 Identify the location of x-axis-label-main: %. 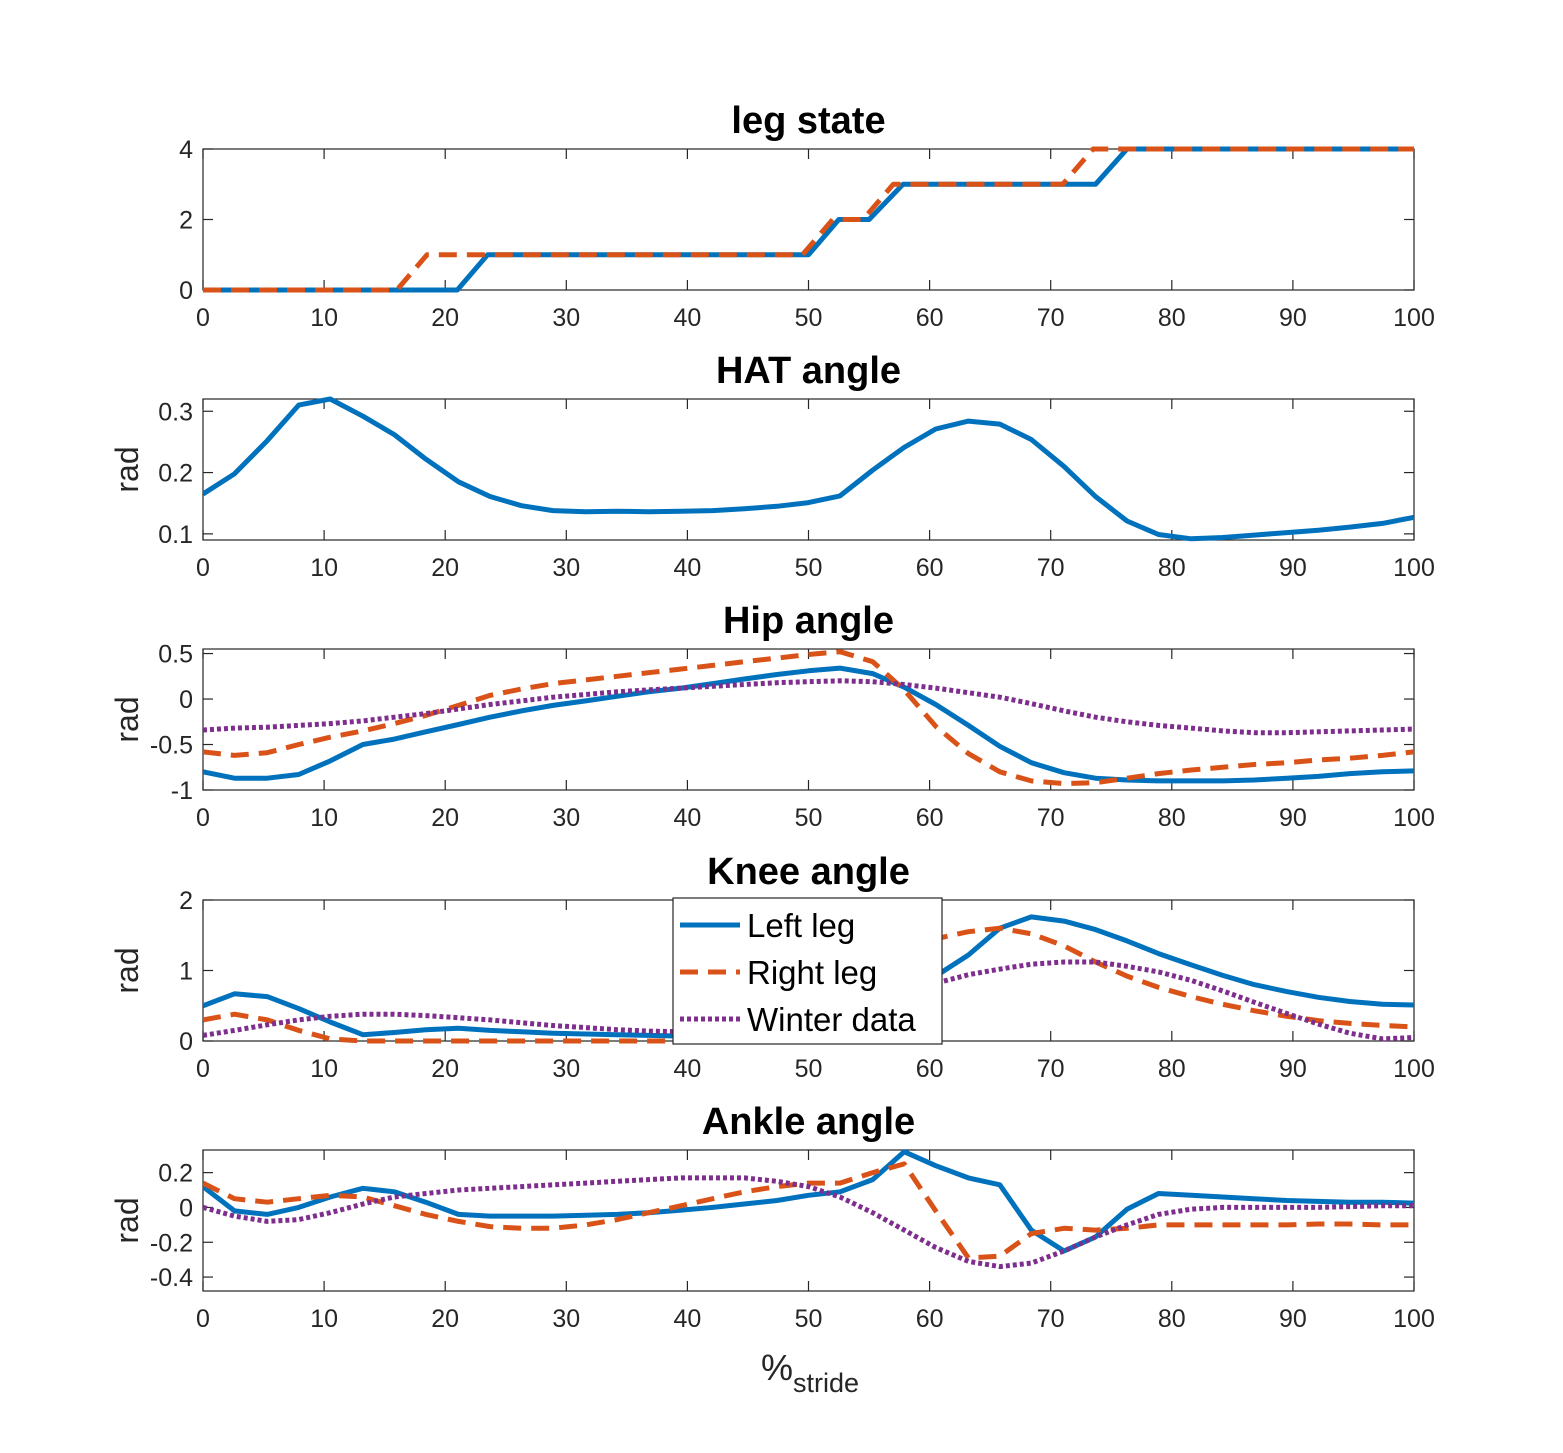
(777, 1367).